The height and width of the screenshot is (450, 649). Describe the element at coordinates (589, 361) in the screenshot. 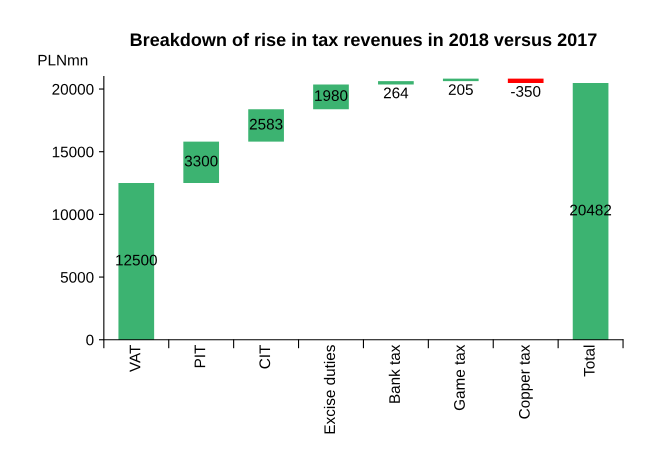

I see `x-tick-label: Total` at that location.